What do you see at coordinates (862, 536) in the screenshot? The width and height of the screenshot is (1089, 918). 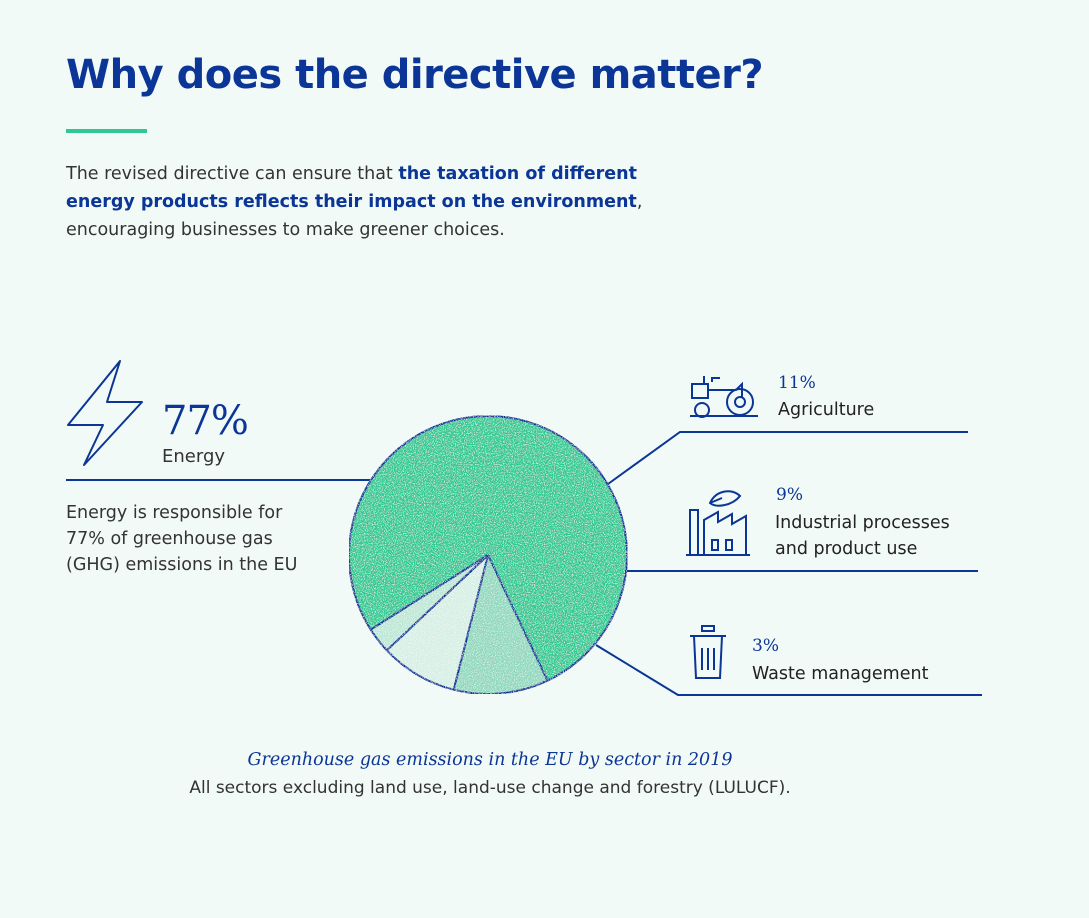 I see `industry-label: Industrial processes and product use` at bounding box center [862, 536].